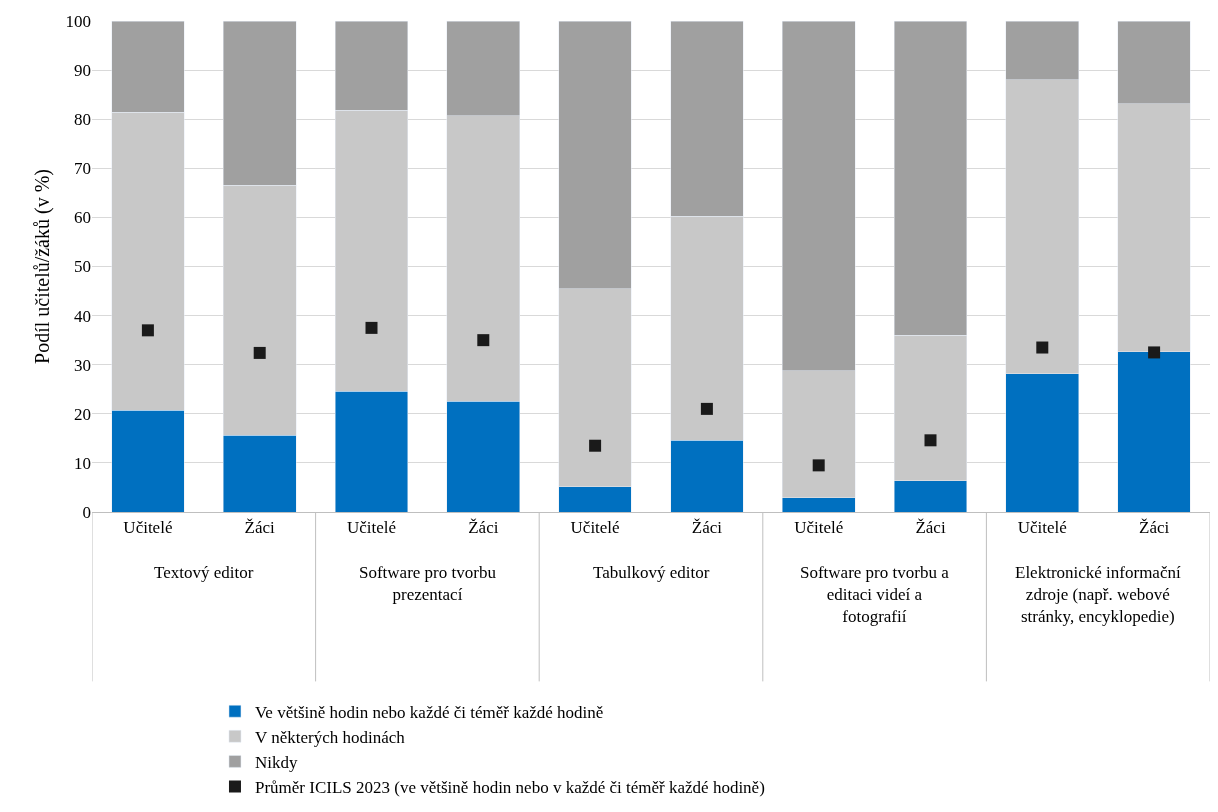 The width and height of the screenshot is (1218, 812). I want to click on y-tick-label: 50, so click(82, 267).